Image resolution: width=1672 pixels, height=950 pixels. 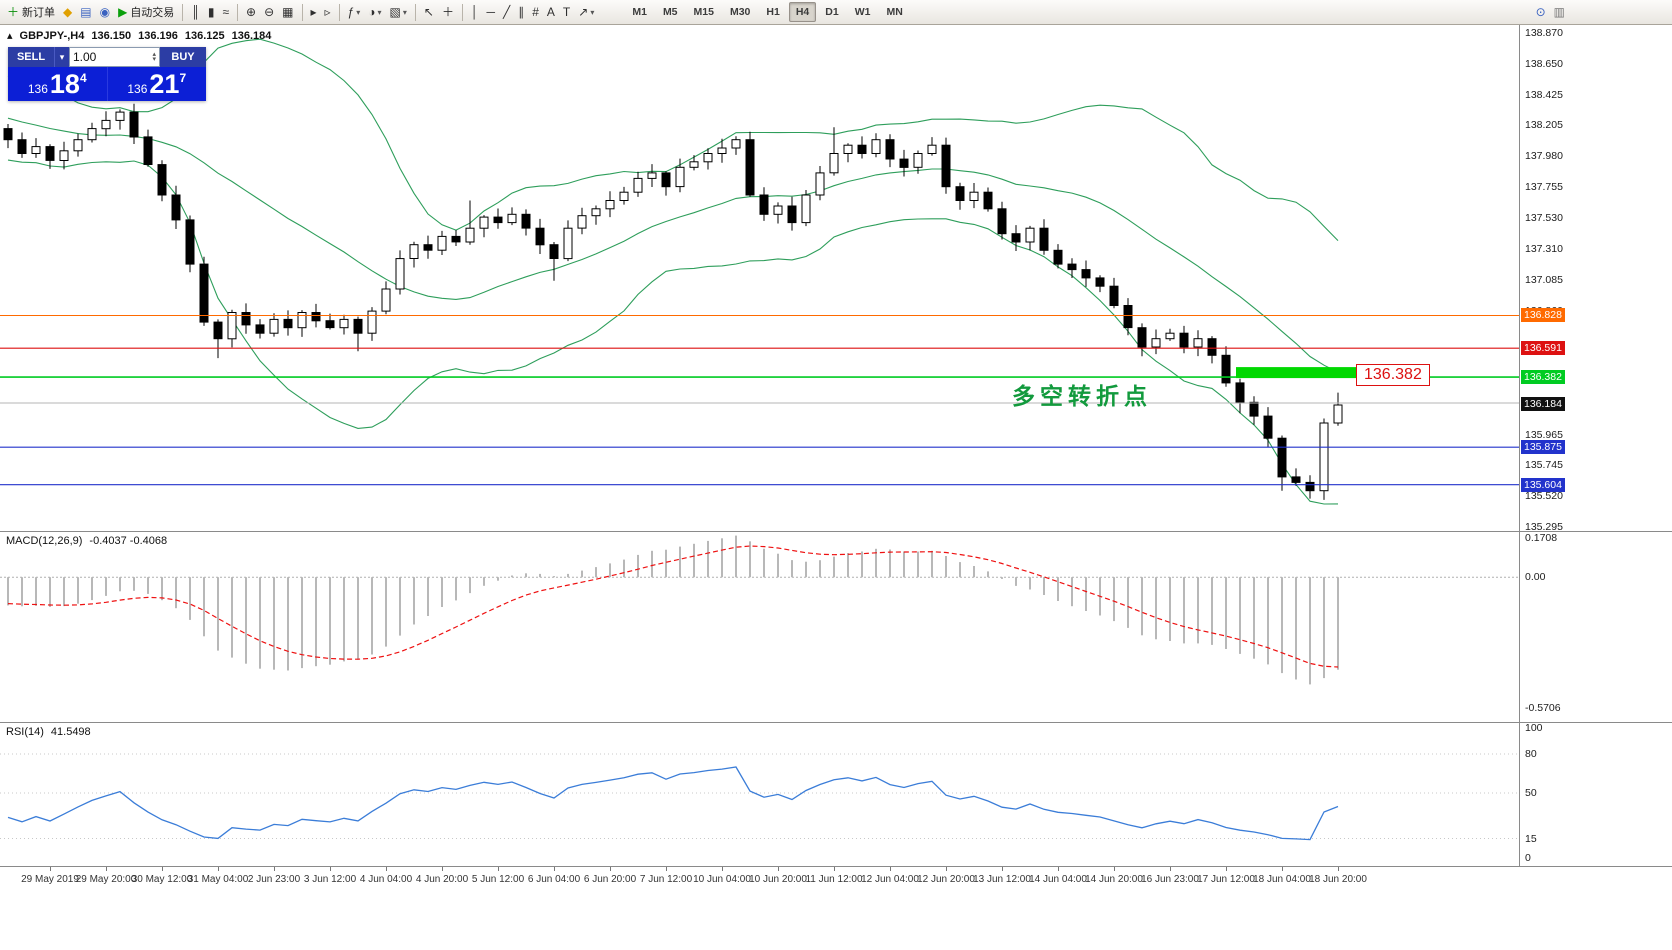 I want to click on rsi-tick: 100, so click(x=1534, y=728).